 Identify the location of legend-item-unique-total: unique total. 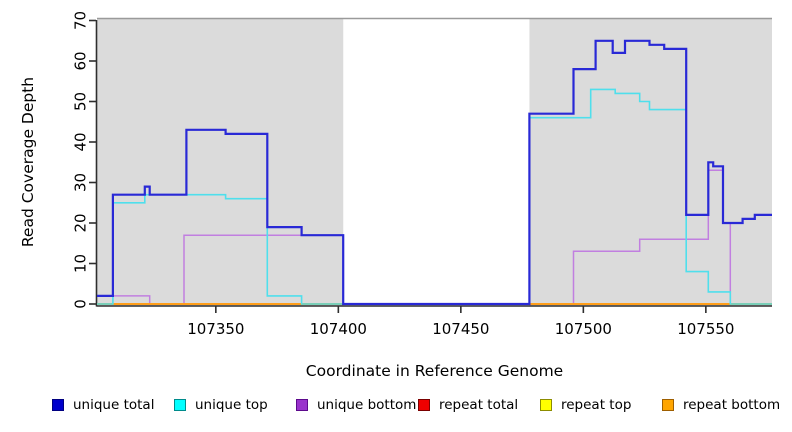
(113, 405).